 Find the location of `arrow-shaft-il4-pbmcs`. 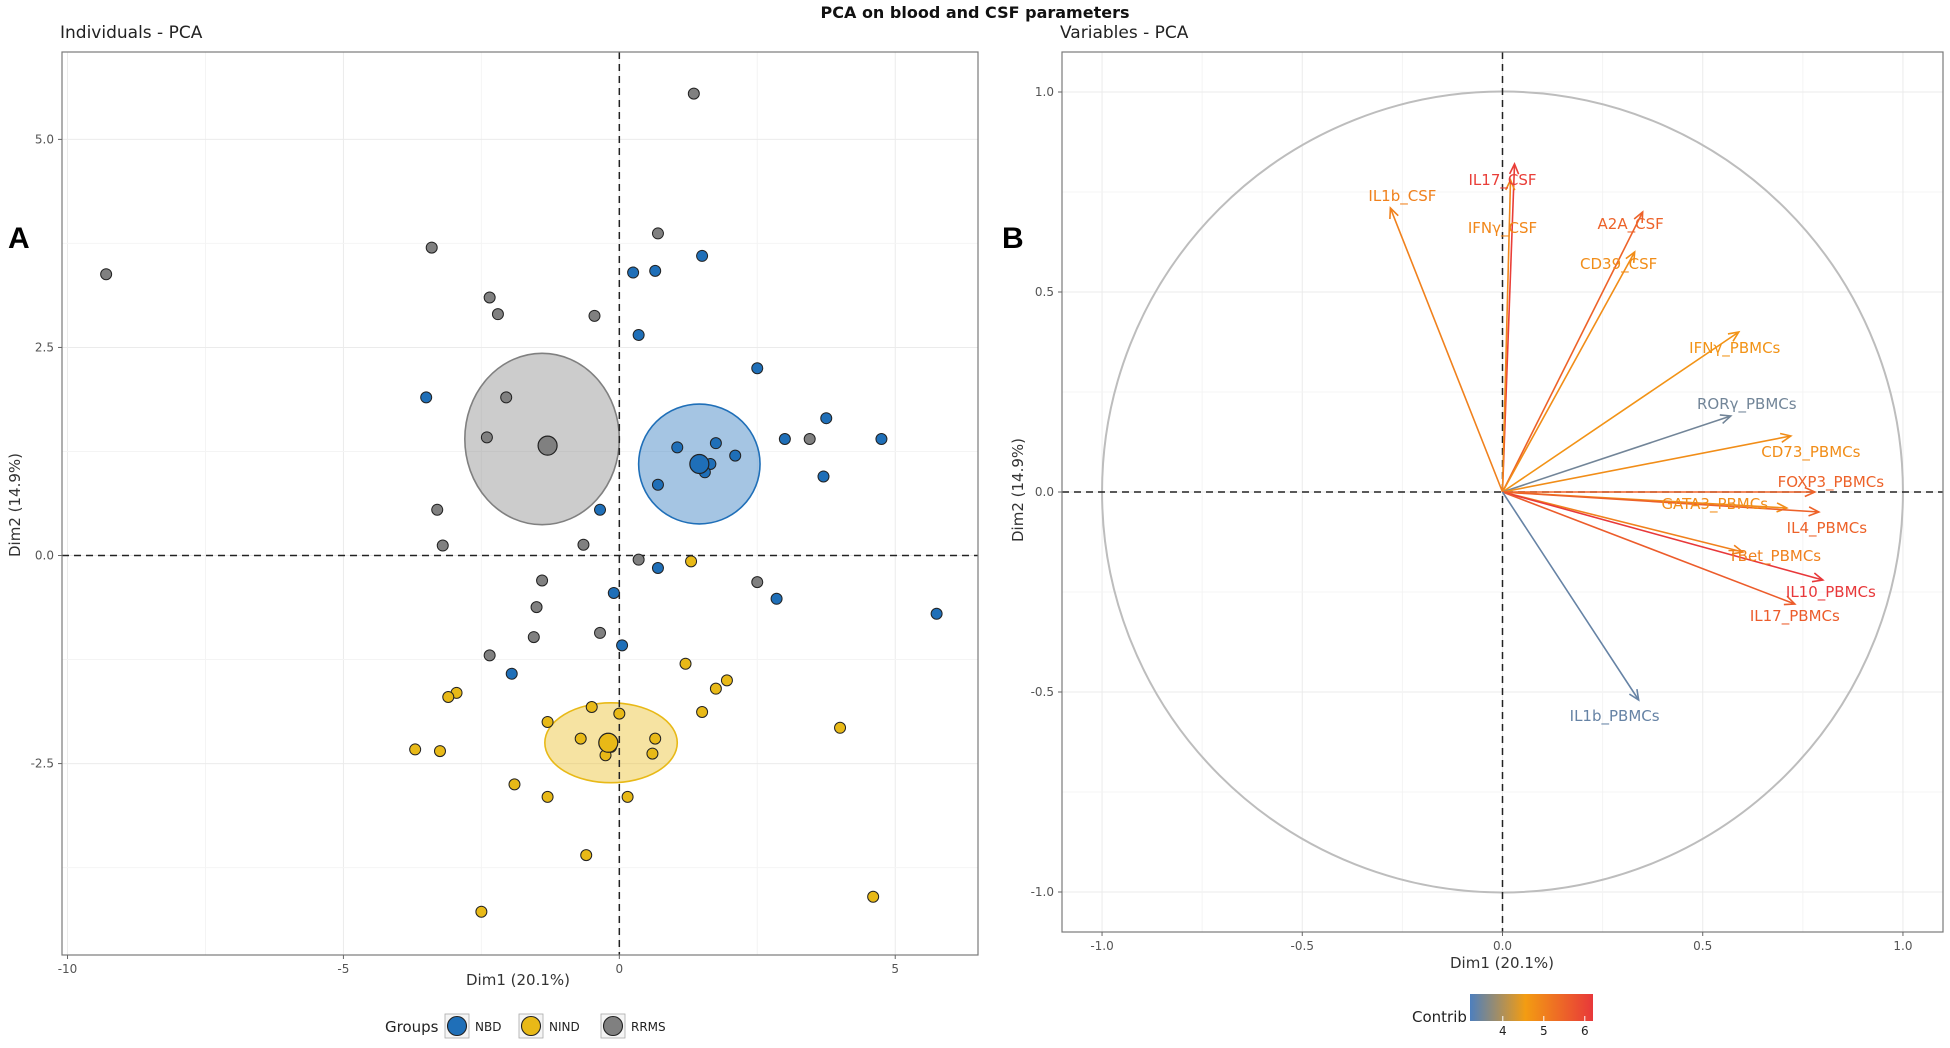

arrow-shaft-il4-pbmcs is located at coordinates (1660, 502).